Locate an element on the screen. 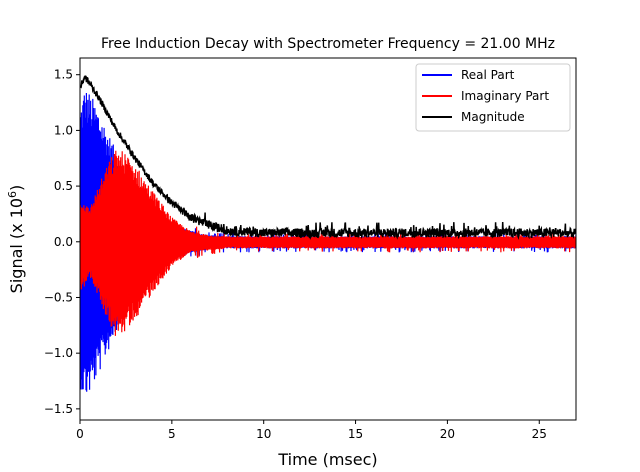  y-tick-label: 1.0 is located at coordinates (63, 130).